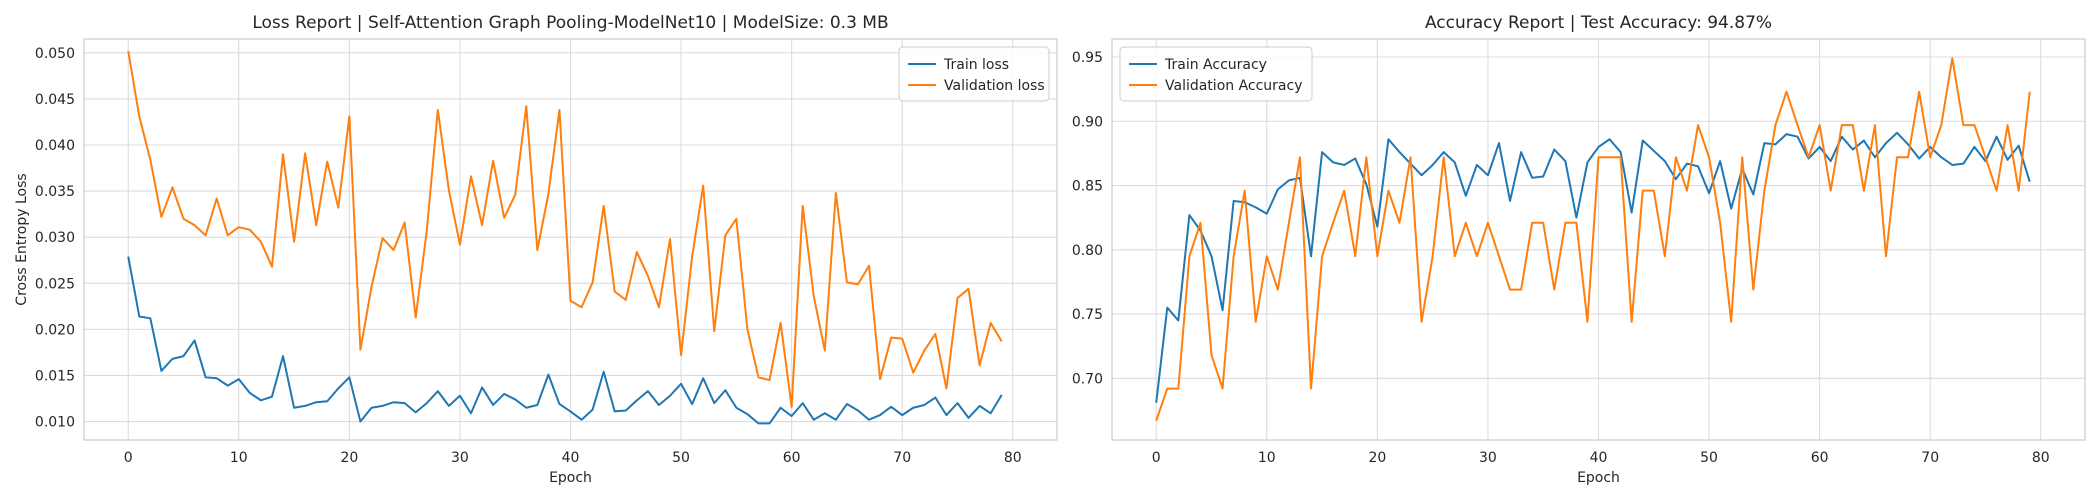 Image resolution: width=2100 pixels, height=500 pixels. I want to click on y-tick-label: 0.045, so click(55, 100).